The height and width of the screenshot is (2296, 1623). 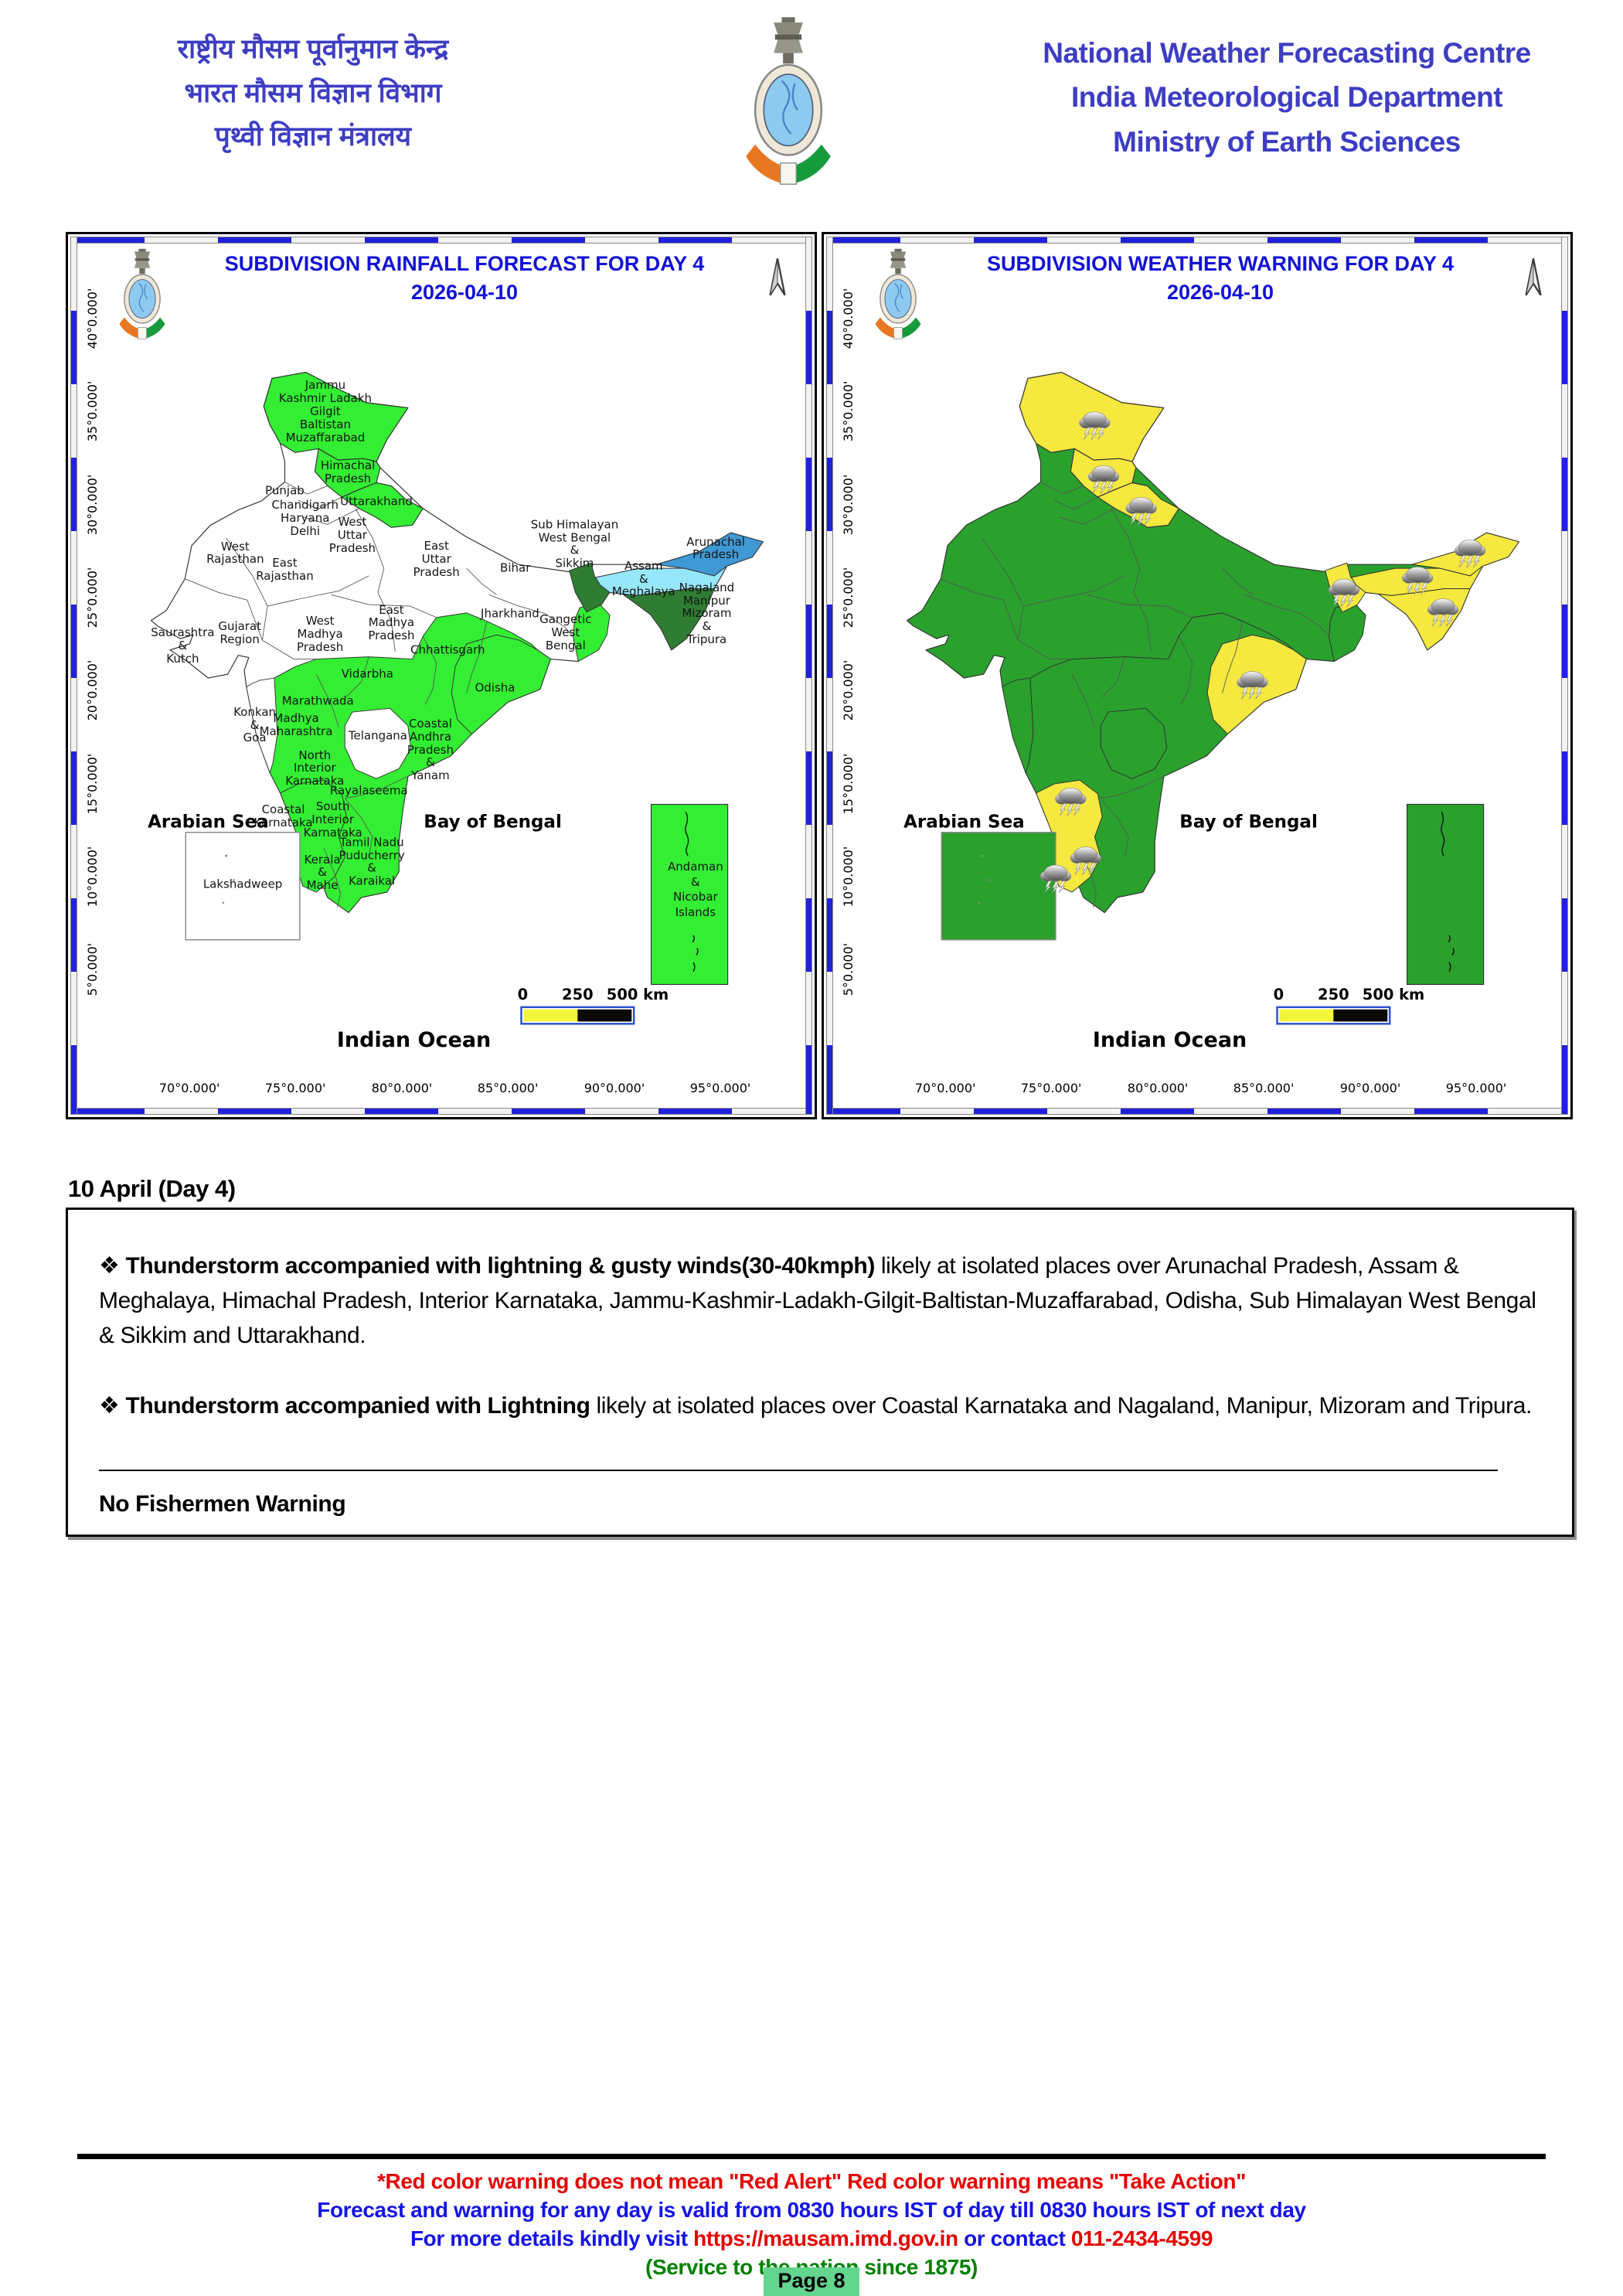 I want to click on warning-2-bold: Thunderstorm accompanied with Lightning, so click(x=357, y=1406).